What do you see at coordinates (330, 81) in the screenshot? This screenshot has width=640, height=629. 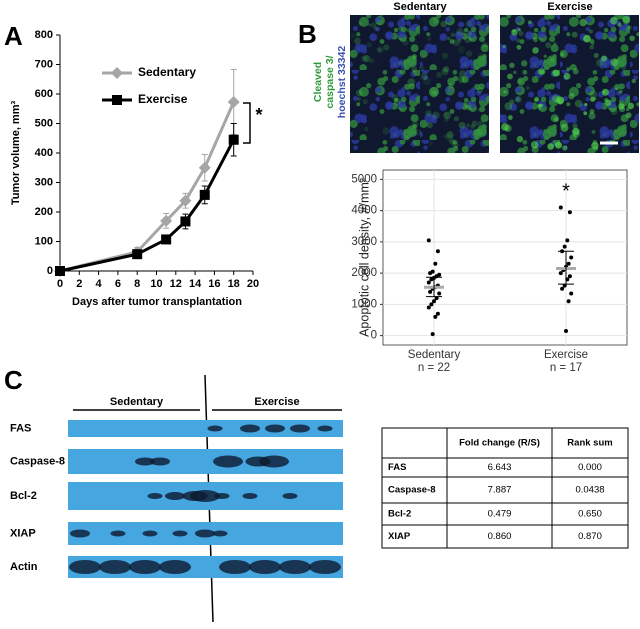 I see `stain-label: caspase 3/` at bounding box center [330, 81].